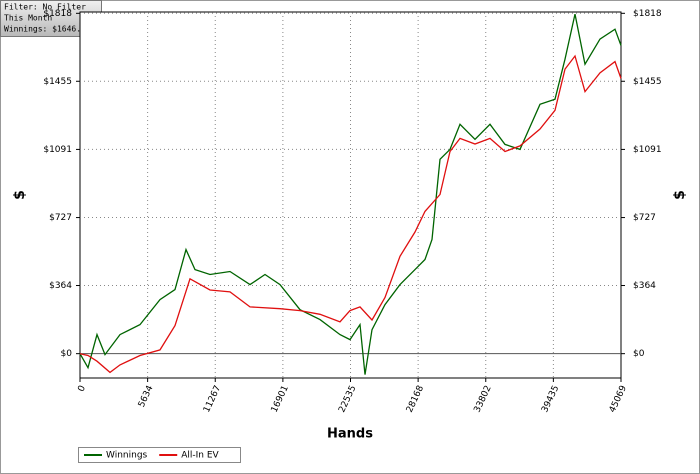 This screenshot has width=700, height=474. Describe the element at coordinates (159, 455) in the screenshot. I see `legend: Winnings All-In EV` at that location.